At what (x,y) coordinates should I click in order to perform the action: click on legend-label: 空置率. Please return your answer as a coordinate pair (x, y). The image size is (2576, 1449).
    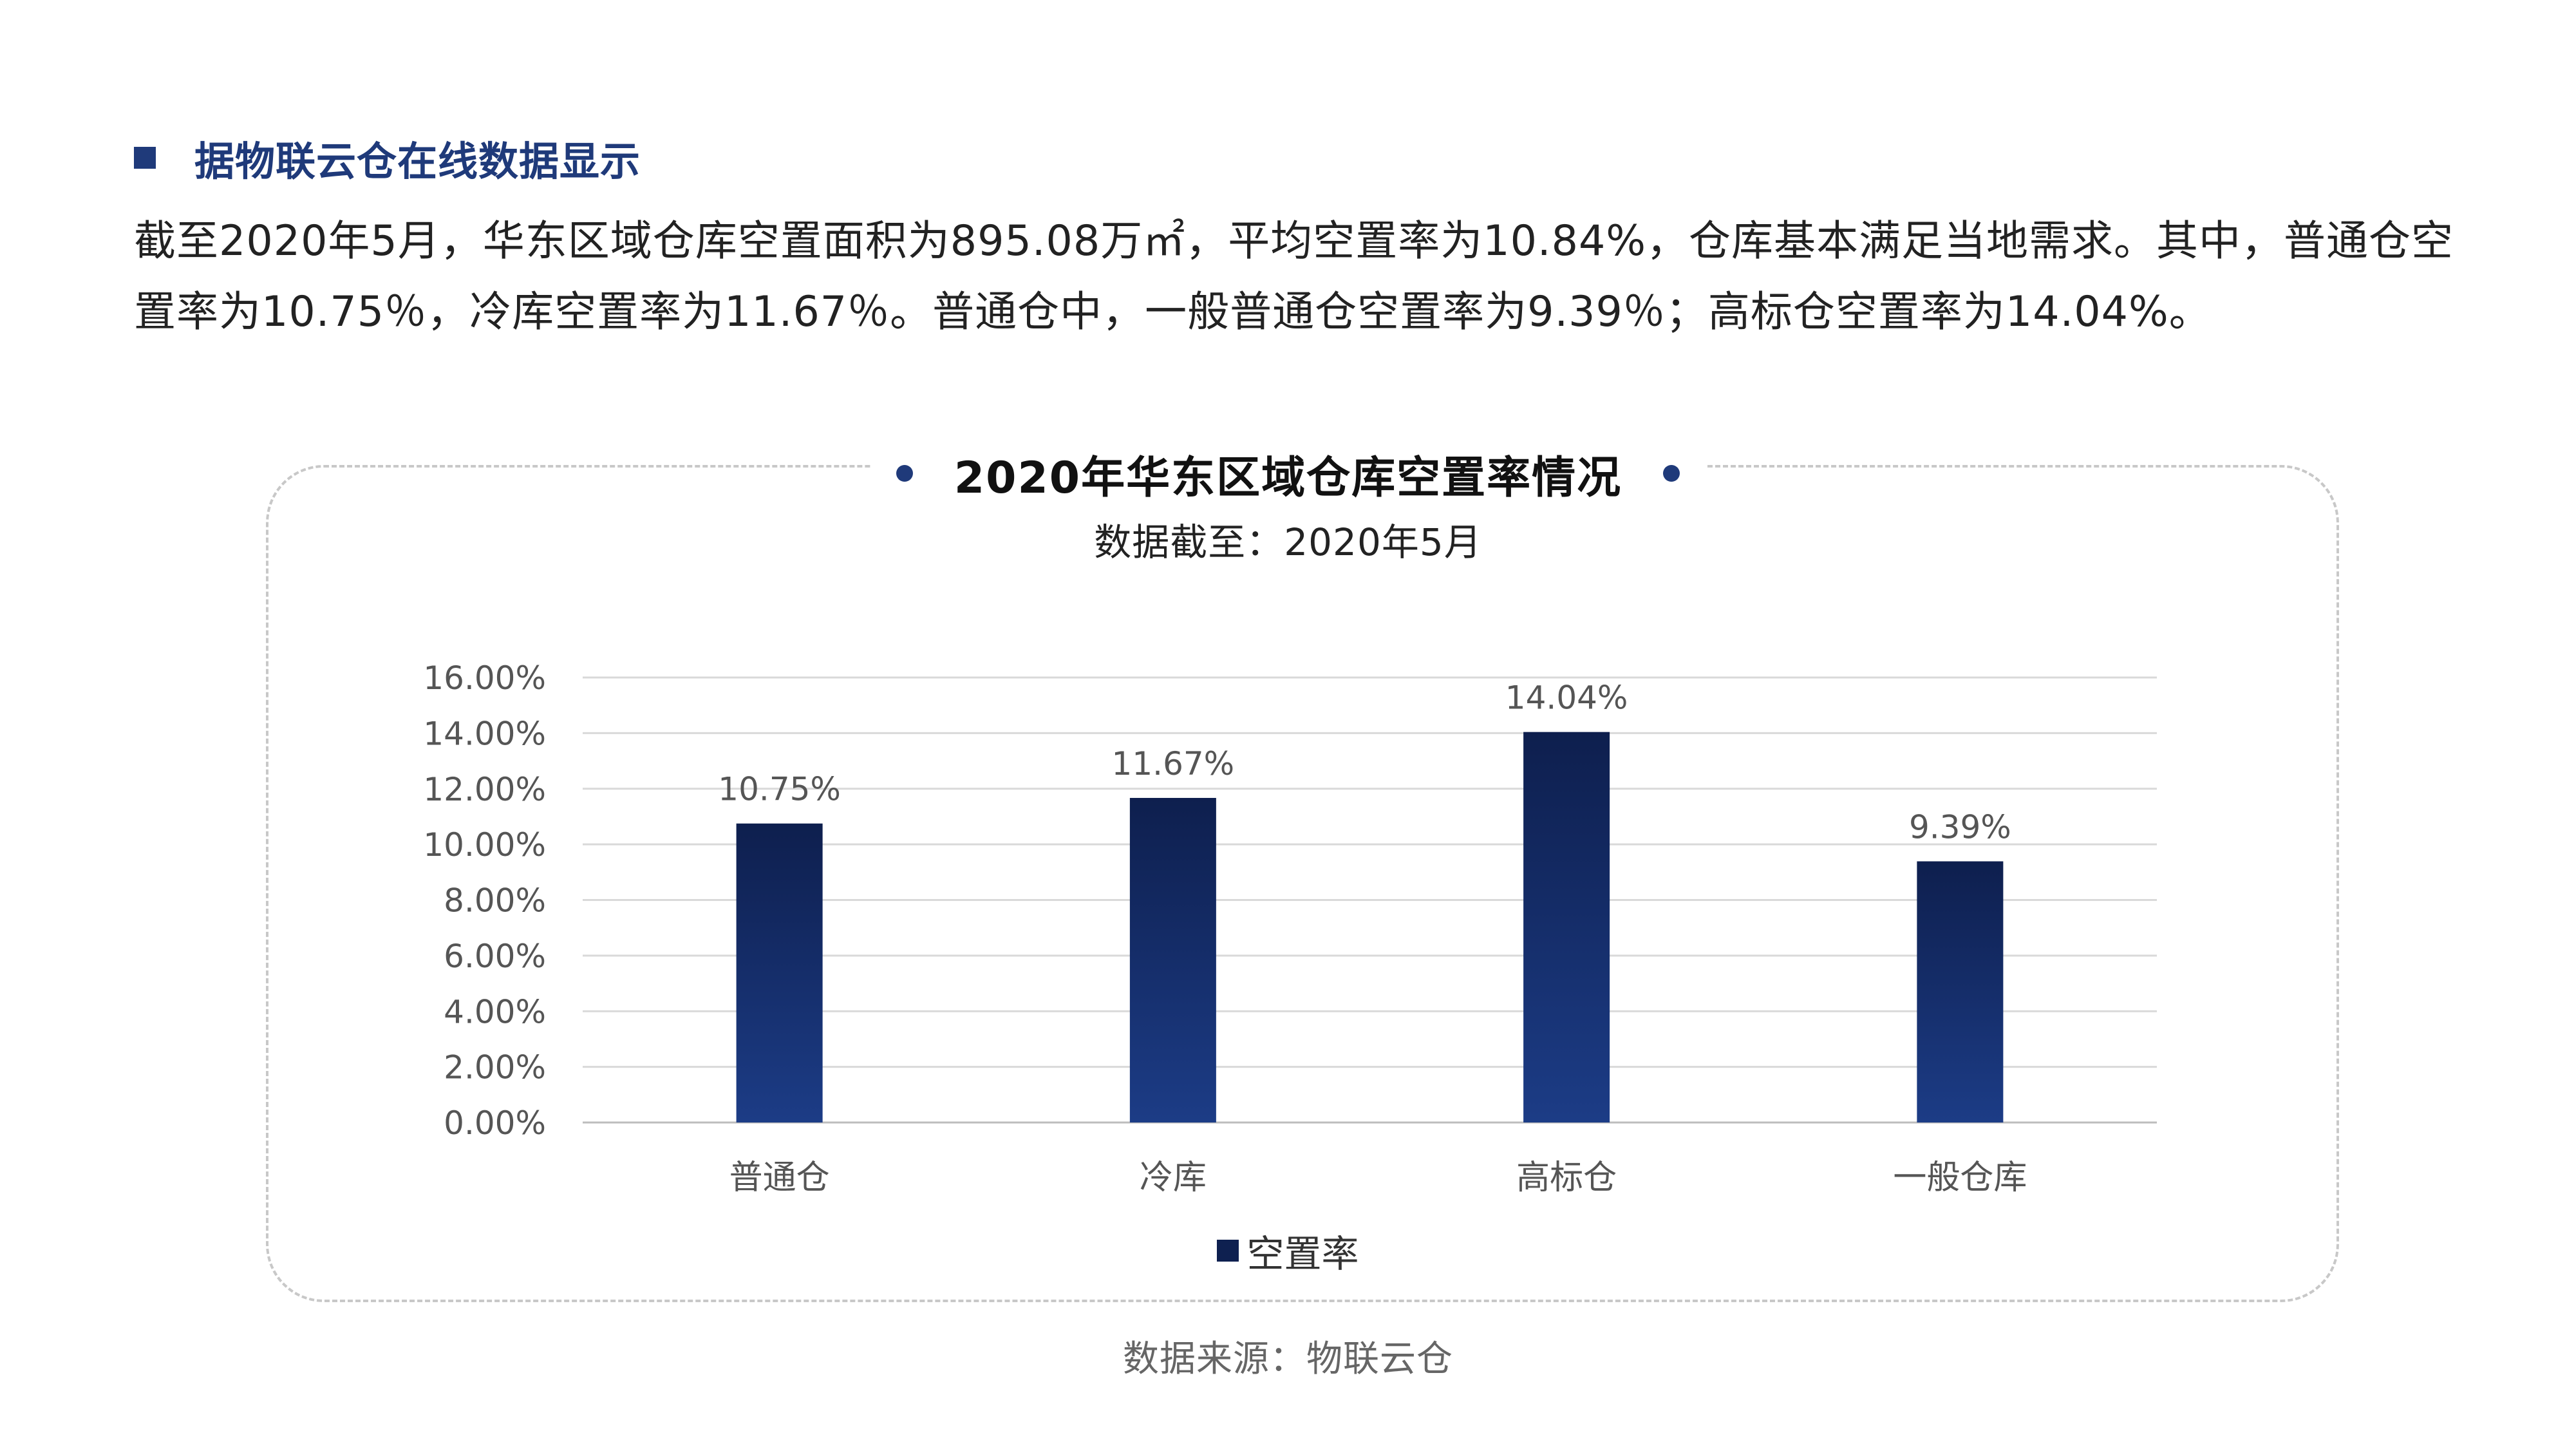
    Looking at the image, I should click on (1302, 1254).